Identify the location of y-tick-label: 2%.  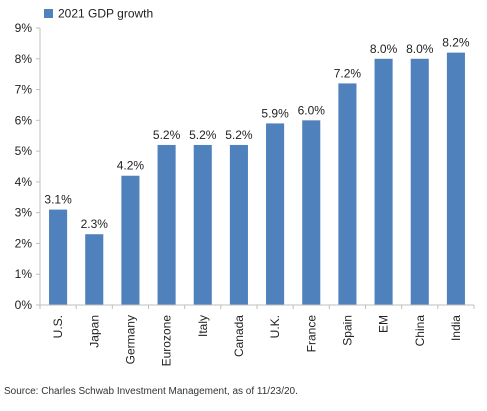
(24, 243).